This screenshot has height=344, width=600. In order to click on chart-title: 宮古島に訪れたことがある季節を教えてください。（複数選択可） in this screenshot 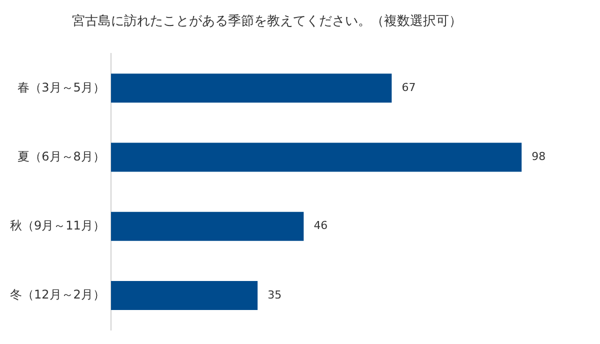, I will do `click(267, 21)`.